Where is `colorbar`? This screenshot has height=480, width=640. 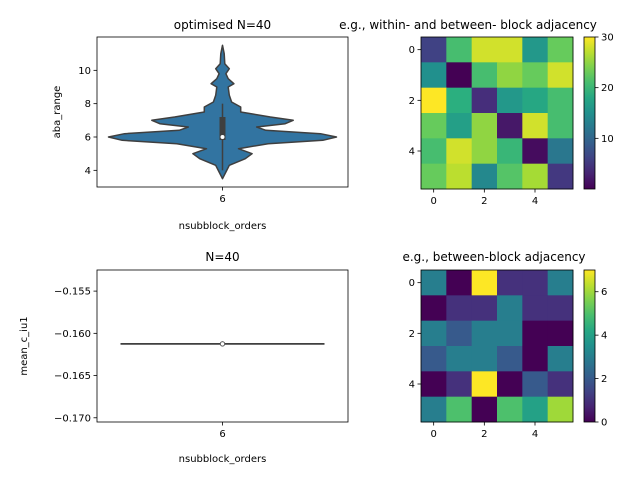
colorbar is located at coordinates (589, 113).